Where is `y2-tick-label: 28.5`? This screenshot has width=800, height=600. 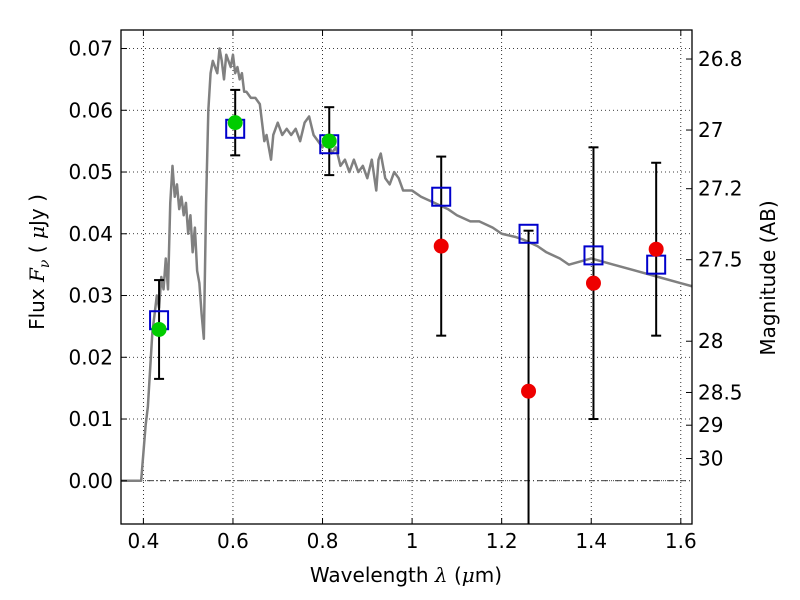
y2-tick-label: 28.5 is located at coordinates (720, 392).